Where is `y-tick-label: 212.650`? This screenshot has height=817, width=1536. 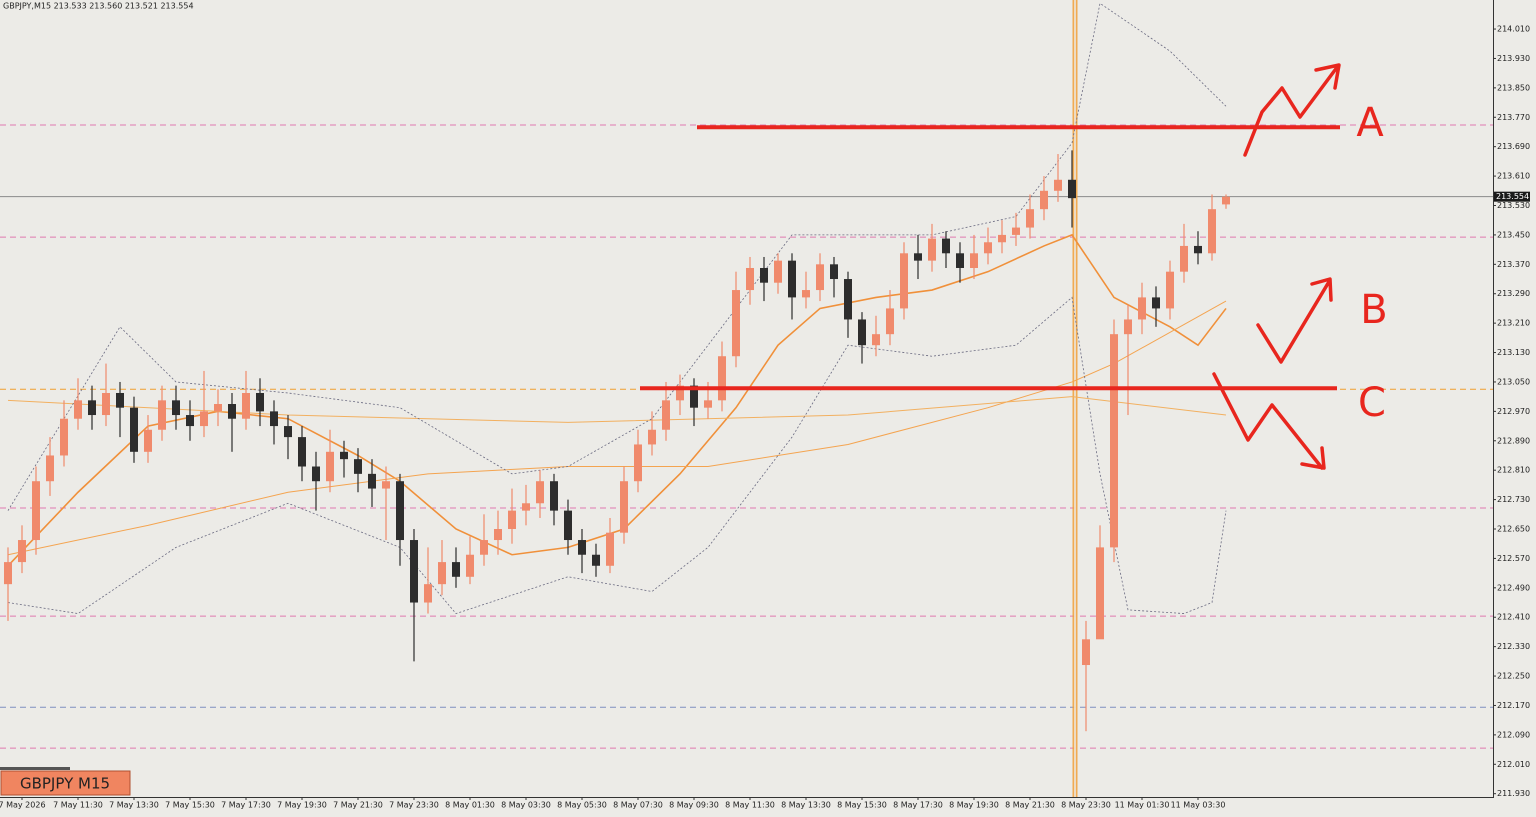
y-tick-label: 212.650 is located at coordinates (1513, 529).